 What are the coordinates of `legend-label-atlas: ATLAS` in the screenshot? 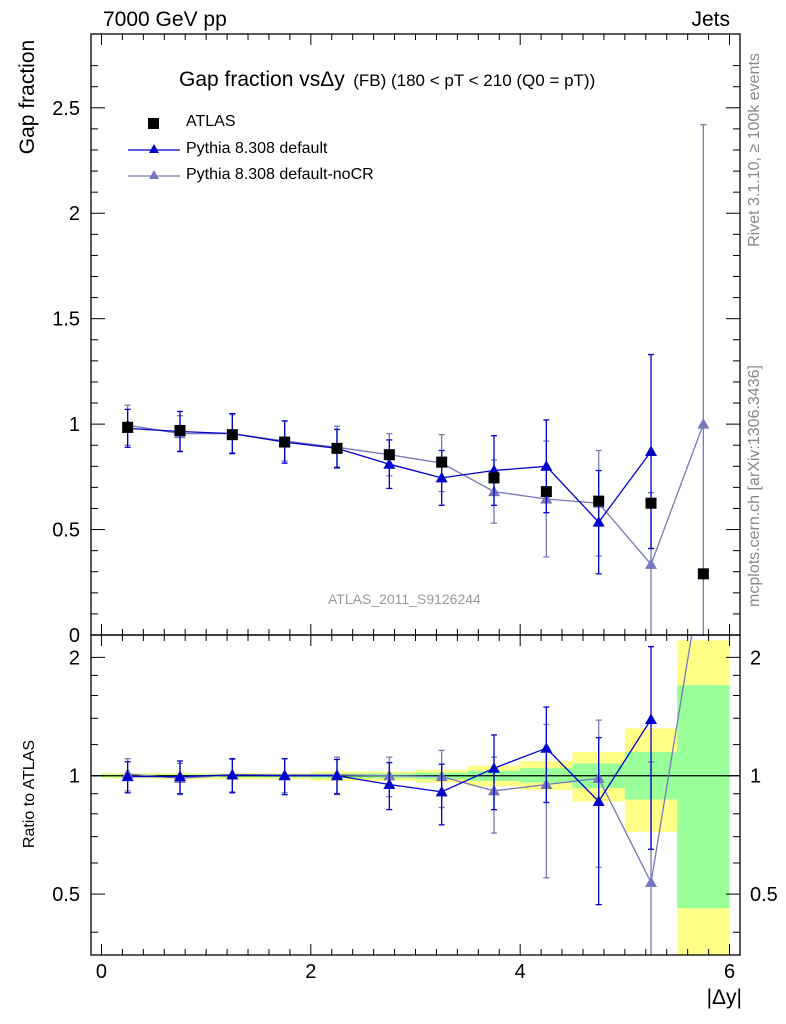 It's located at (211, 121).